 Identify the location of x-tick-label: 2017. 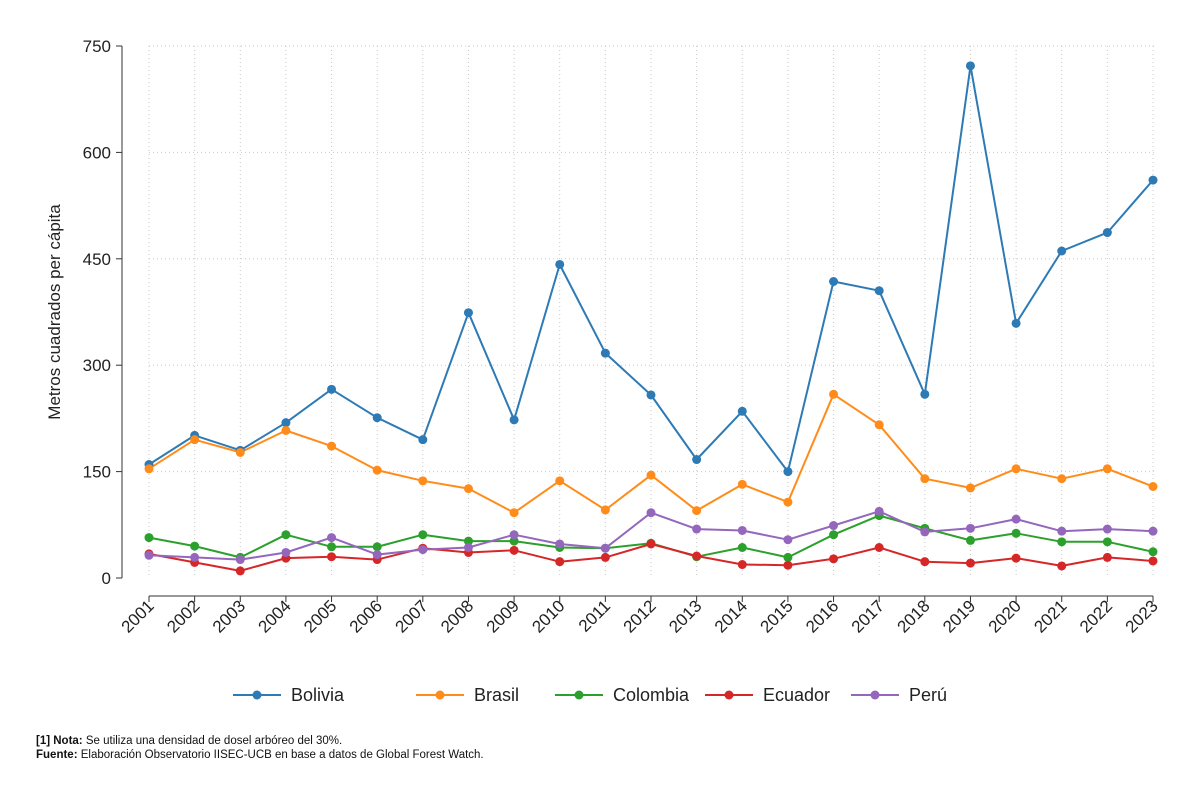
(868, 616).